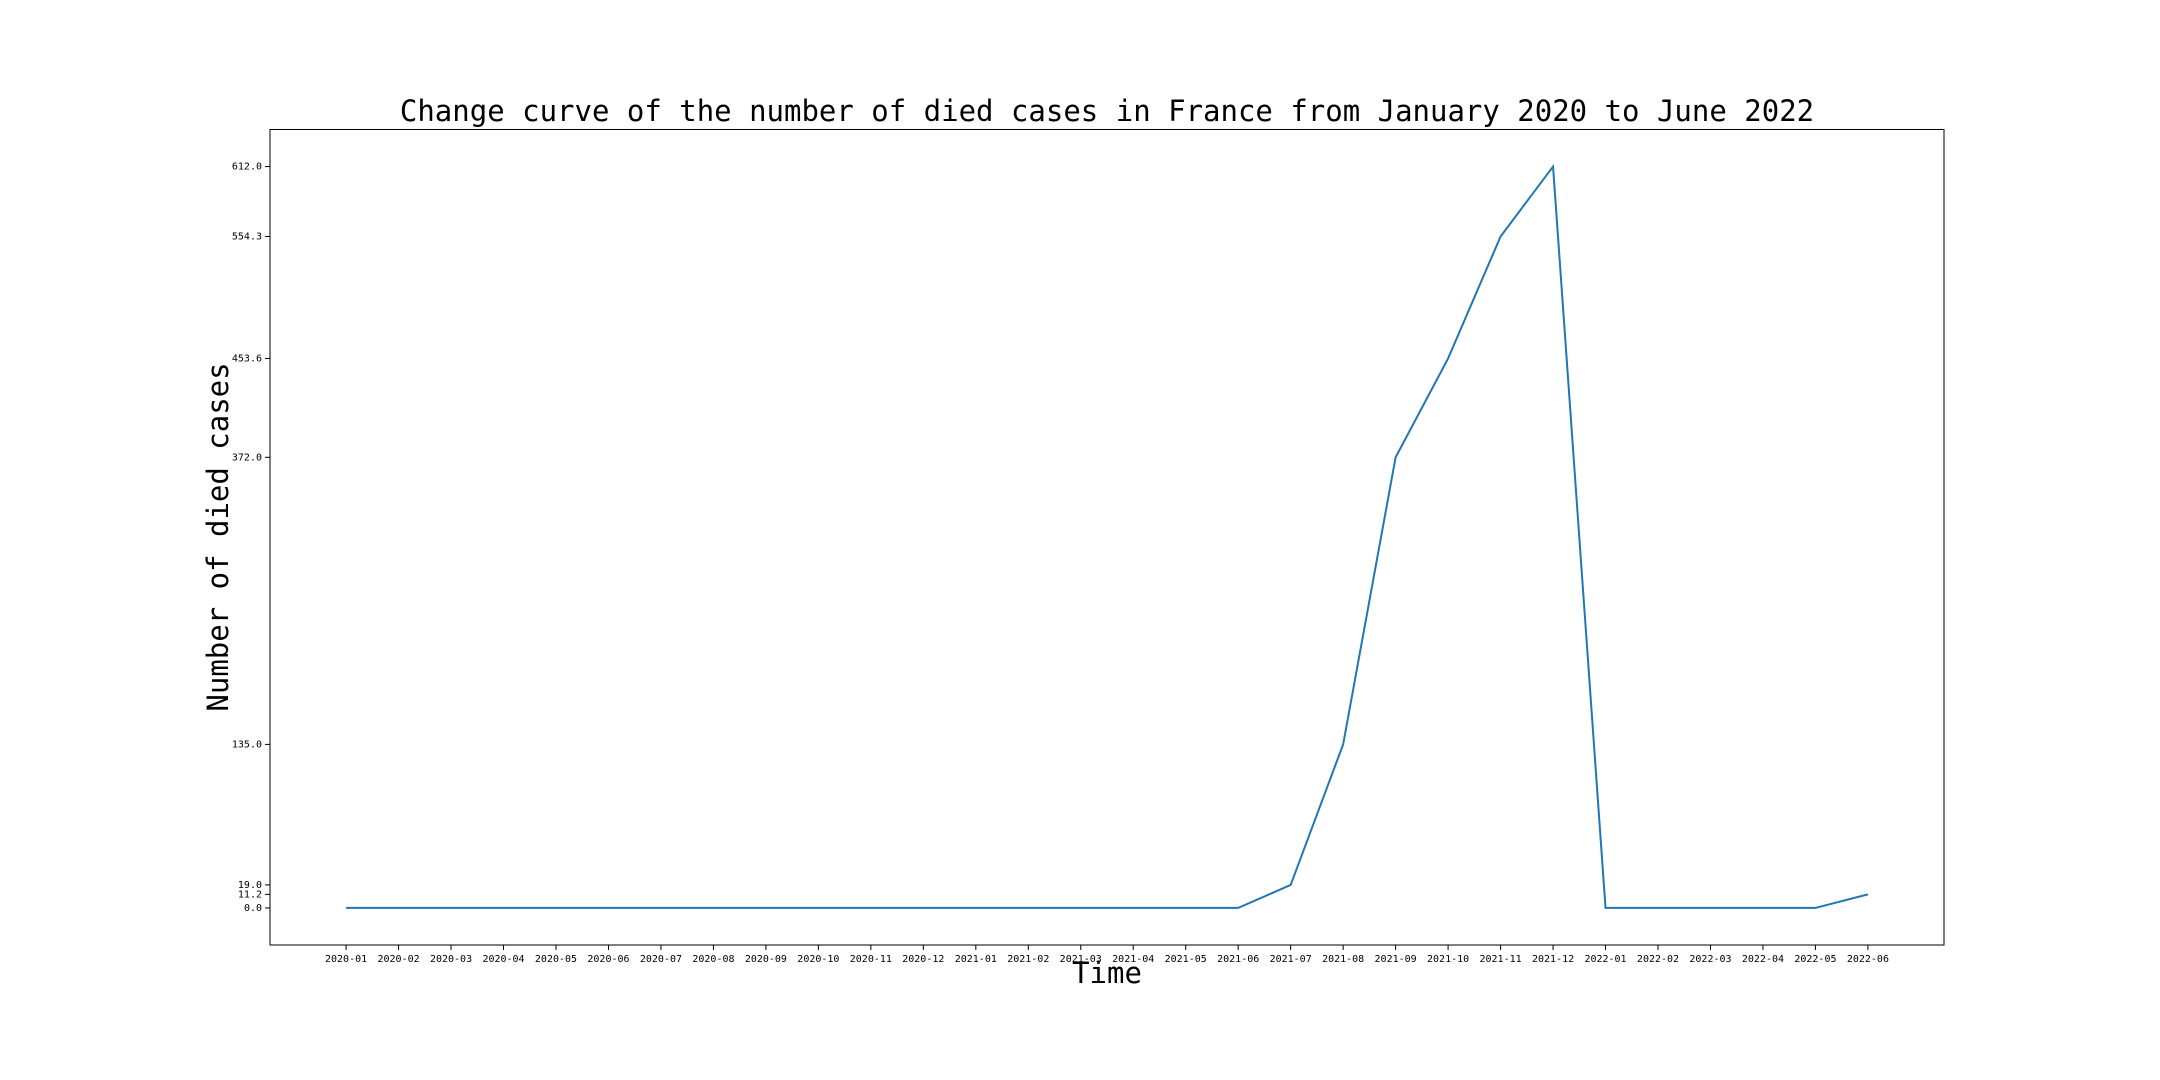 This screenshot has height=1080, width=2160. I want to click on x-tick-label: 2021-07, so click(1291, 959).